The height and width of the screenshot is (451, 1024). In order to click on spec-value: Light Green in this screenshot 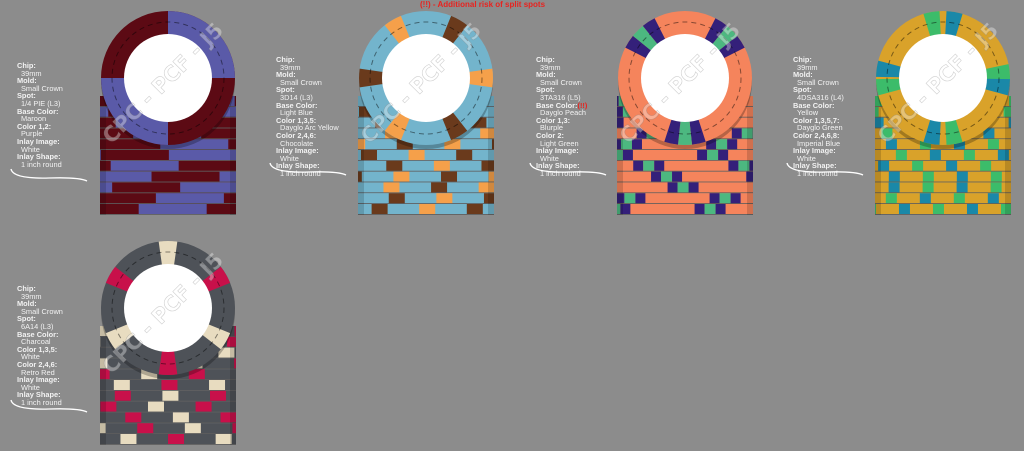, I will do `click(559, 143)`.